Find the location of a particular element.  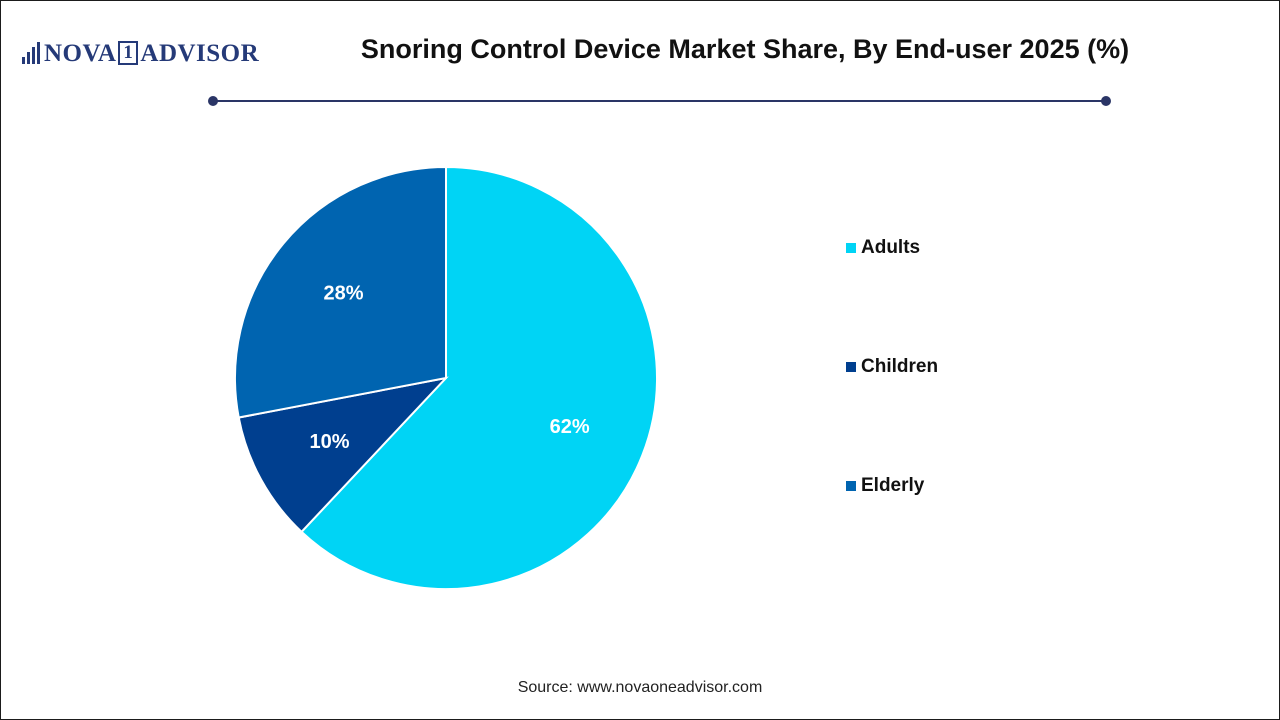

legend-swatch-adults is located at coordinates (851, 248).